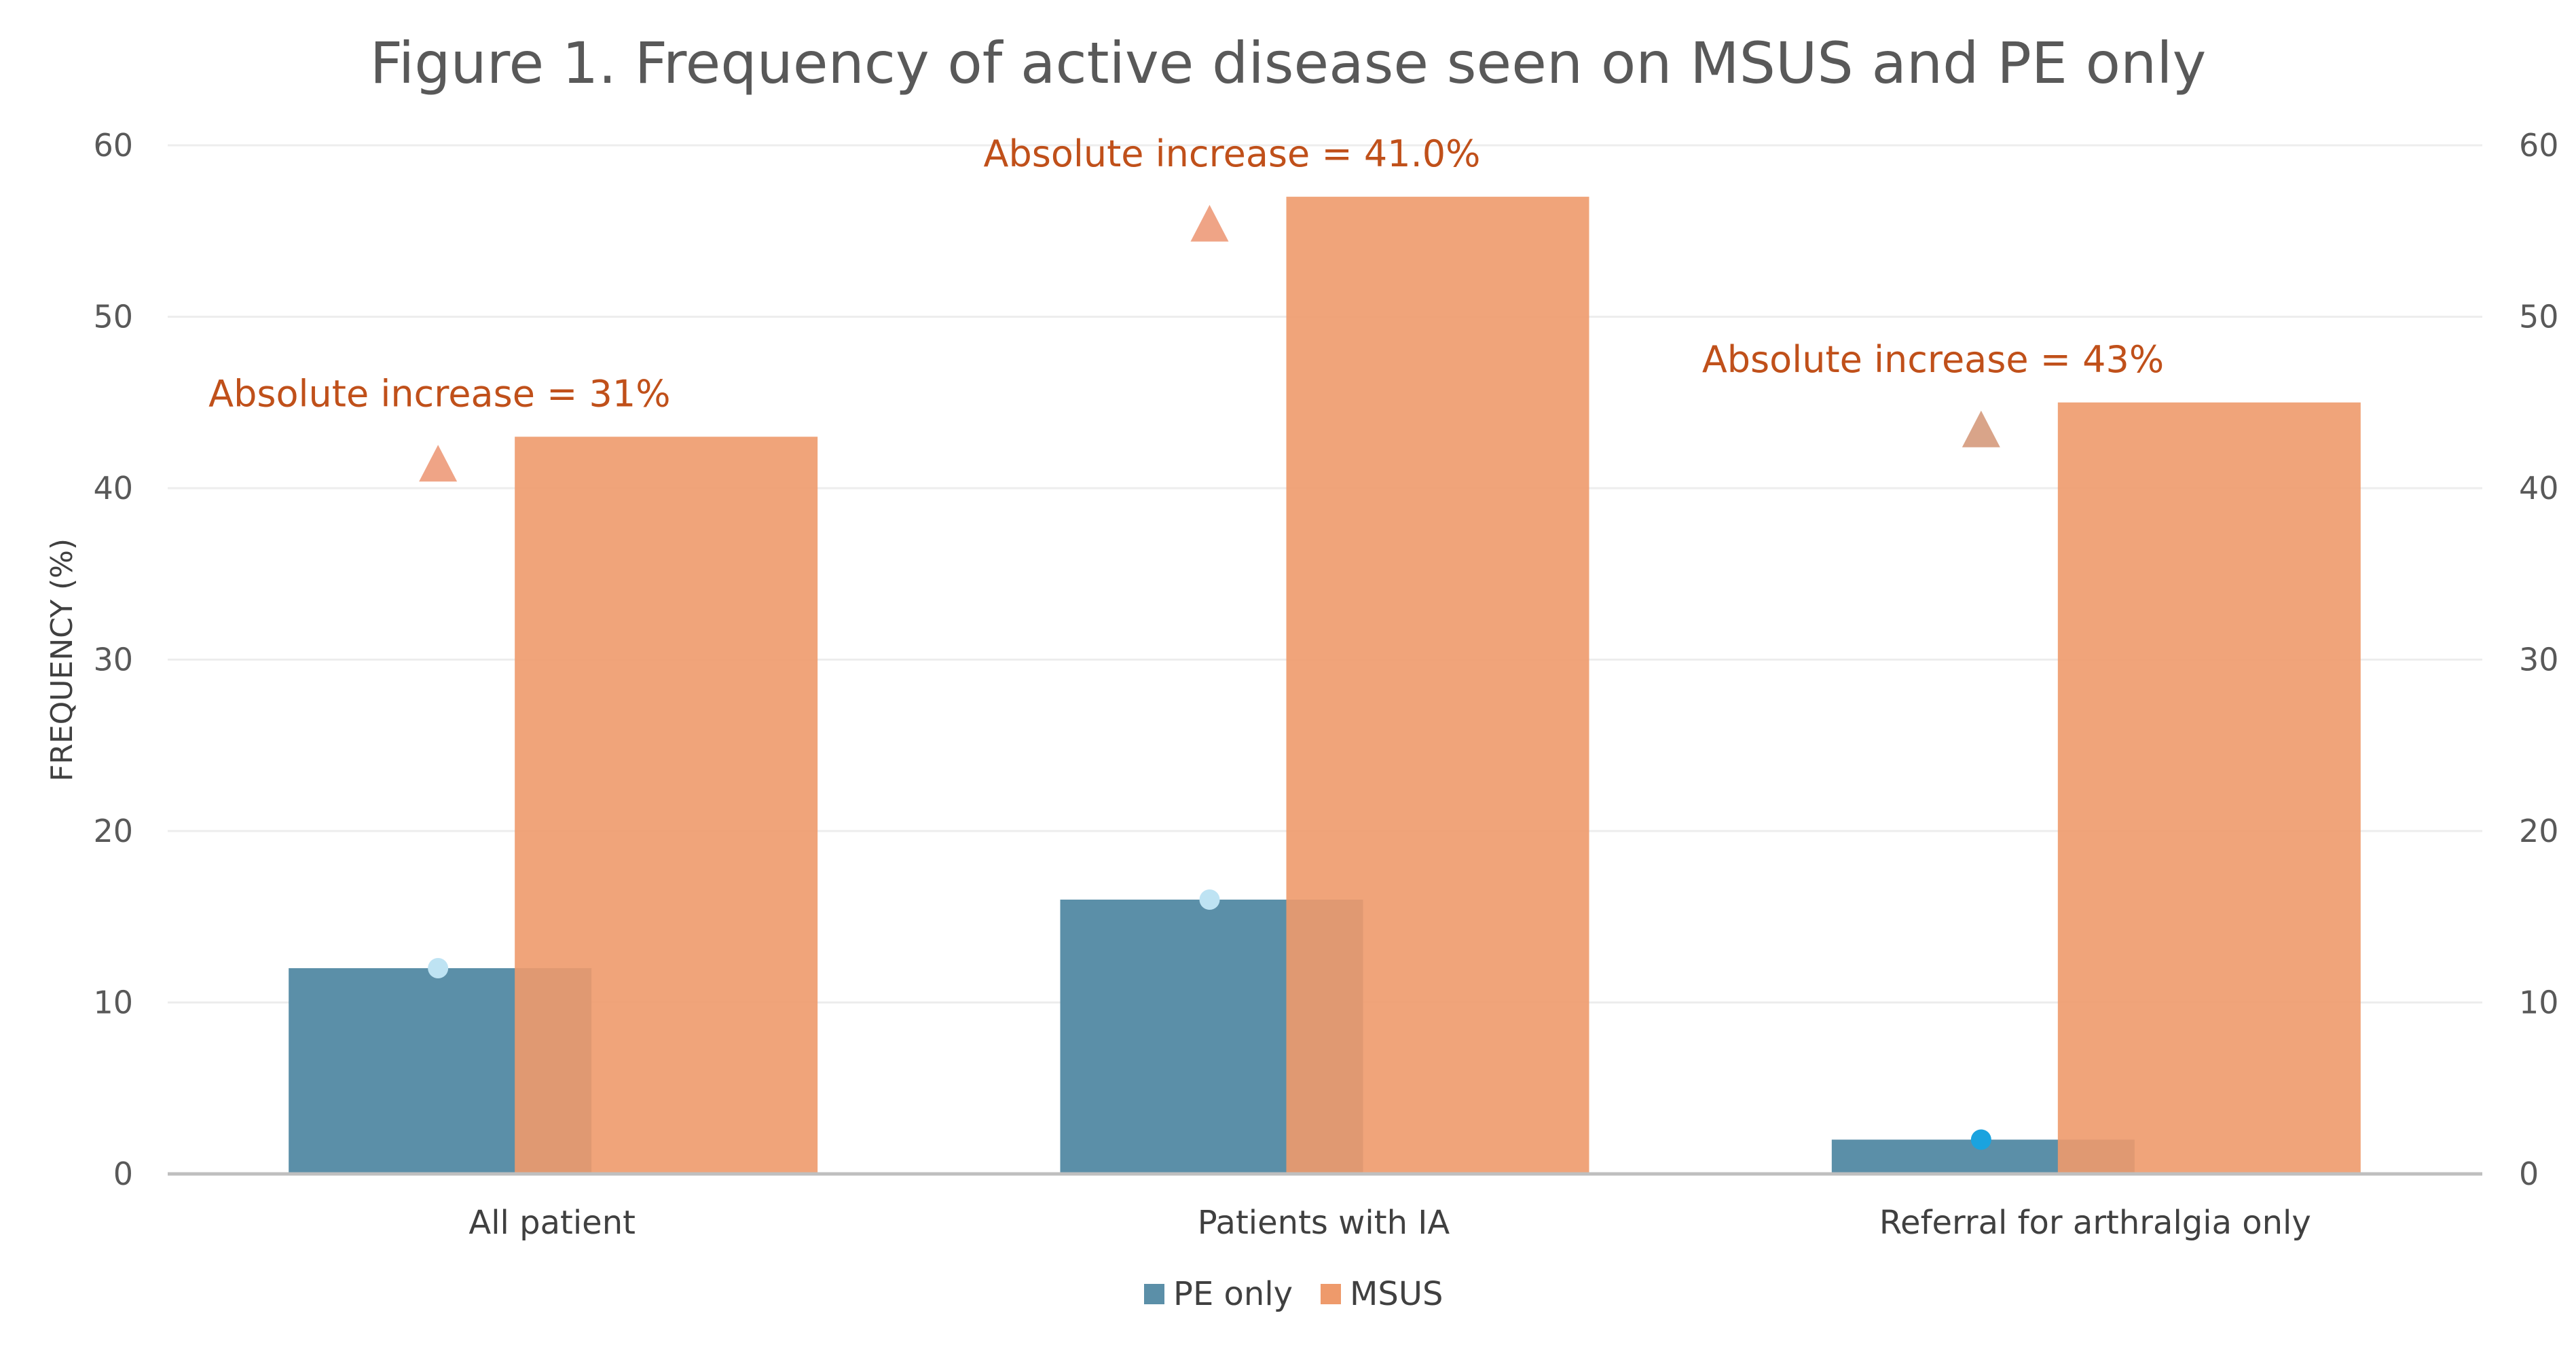  Describe the element at coordinates (2209, 788) in the screenshot. I see `bar-msus-referral-for-arthralgia-only` at that location.